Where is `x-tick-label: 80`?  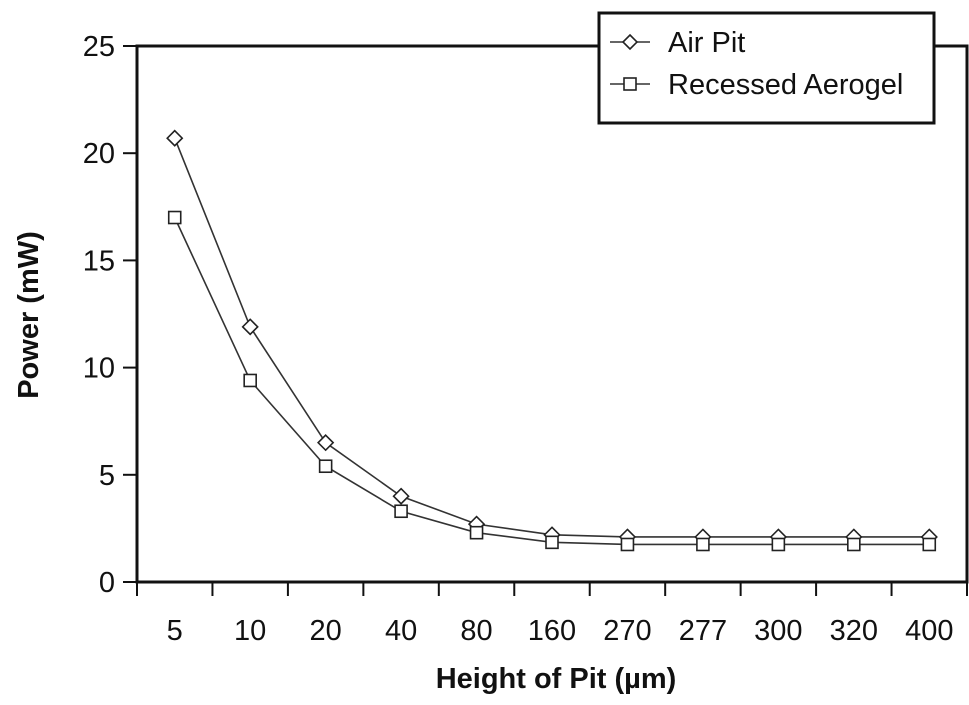 x-tick-label: 80 is located at coordinates (476, 631).